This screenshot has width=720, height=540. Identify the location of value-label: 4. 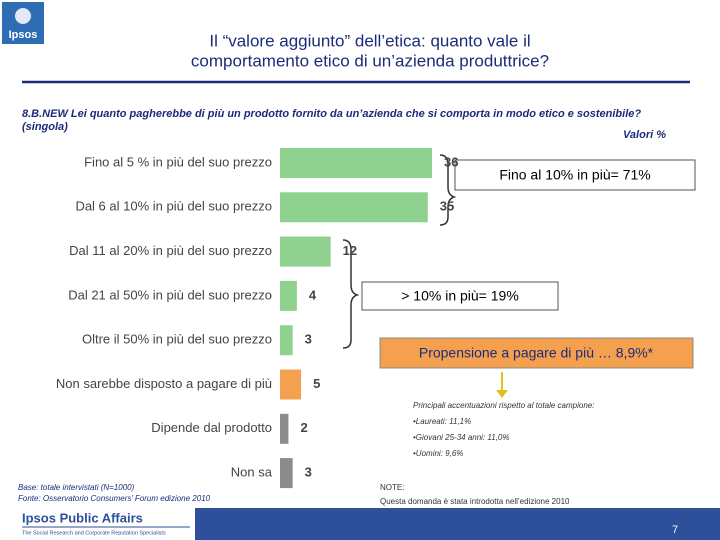
(313, 294).